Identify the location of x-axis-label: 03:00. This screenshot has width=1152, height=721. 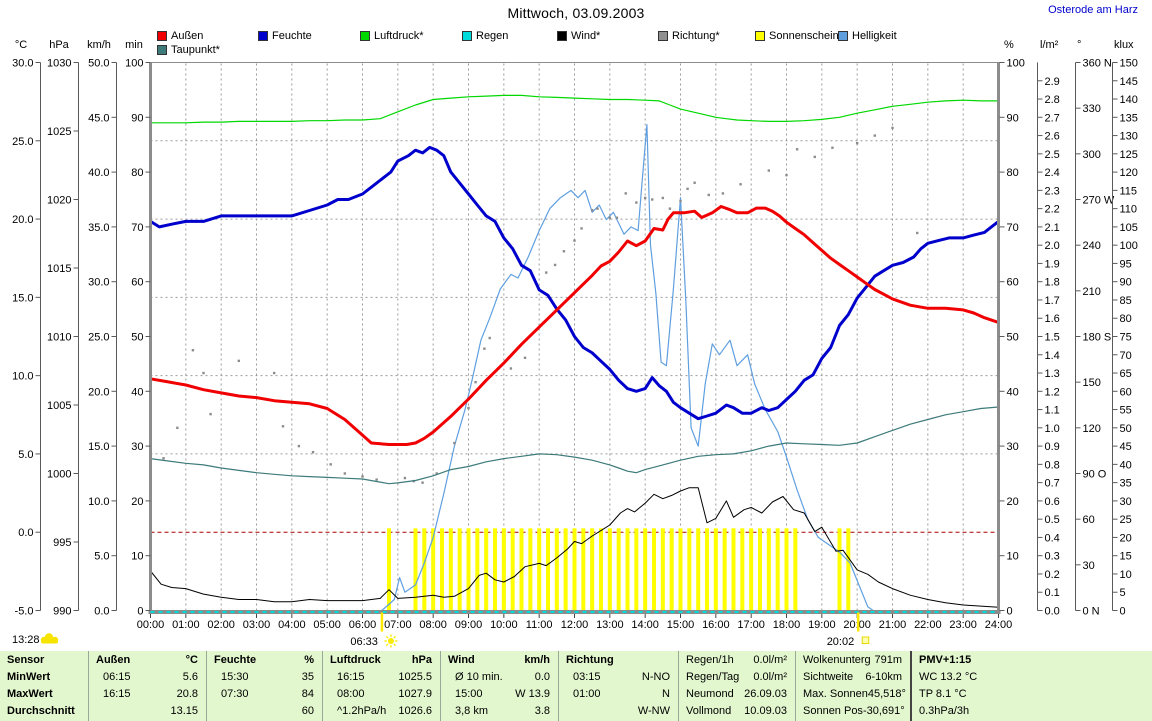
(257, 625).